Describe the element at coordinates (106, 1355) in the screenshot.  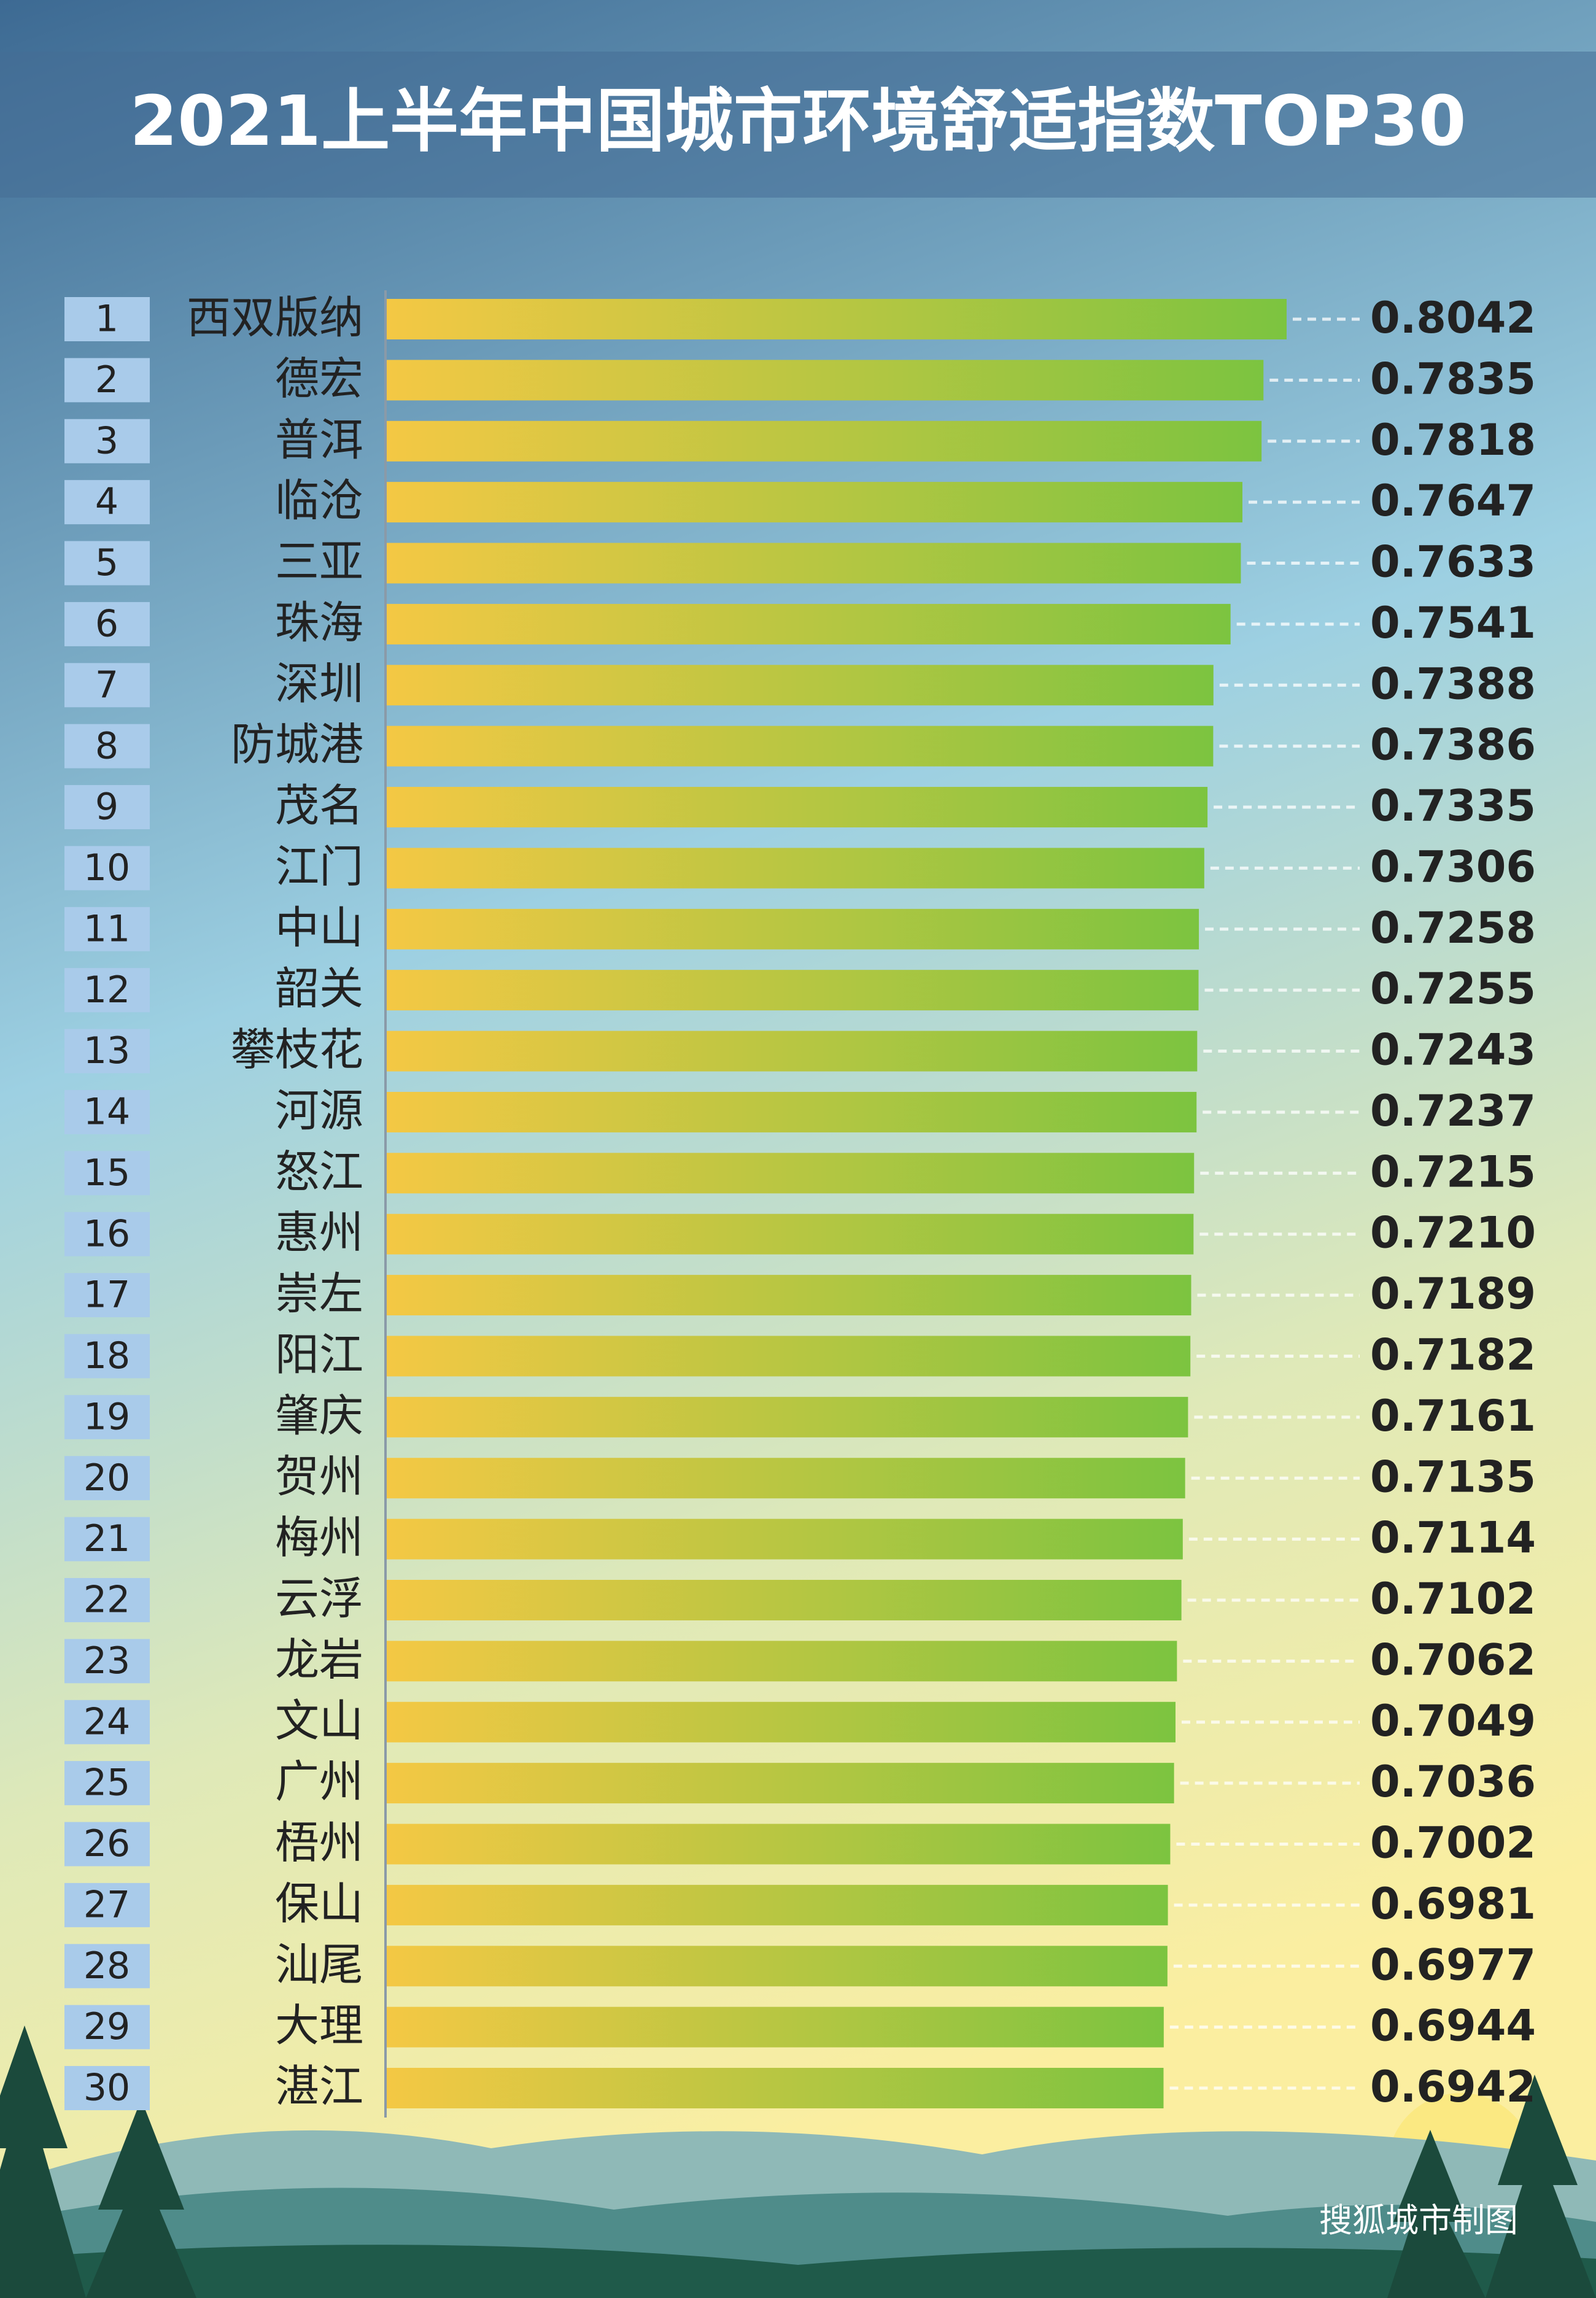
I see `rank-label: 18` at that location.